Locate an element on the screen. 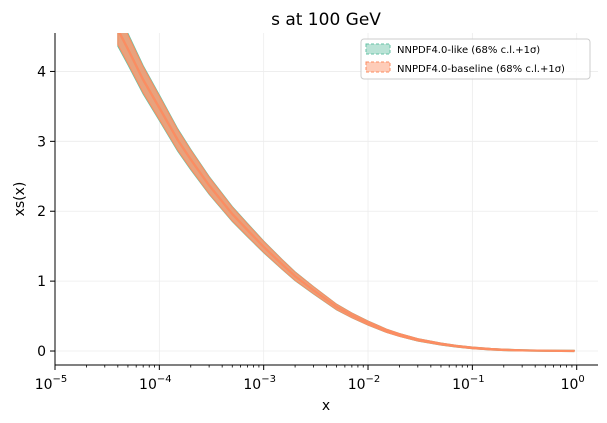 This screenshot has width=607, height=423. y-axis-label: xs(x) is located at coordinates (20, 199).